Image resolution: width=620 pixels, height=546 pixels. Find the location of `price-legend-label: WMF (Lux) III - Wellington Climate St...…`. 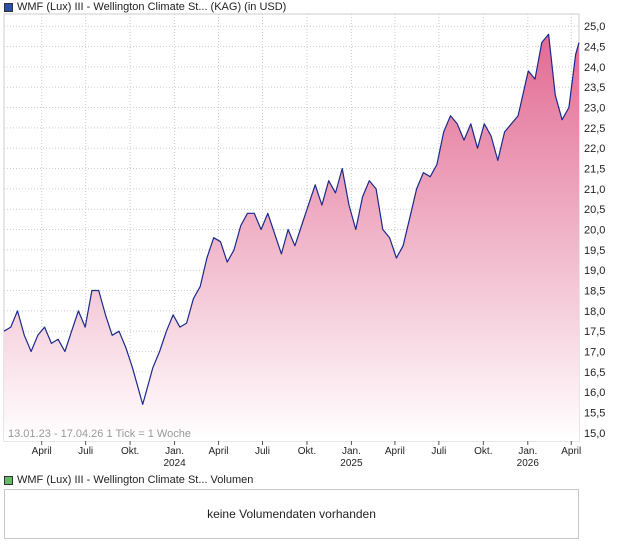

price-legend-label: WMF (Lux) III - Wellington Climate St...… is located at coordinates (152, 7).